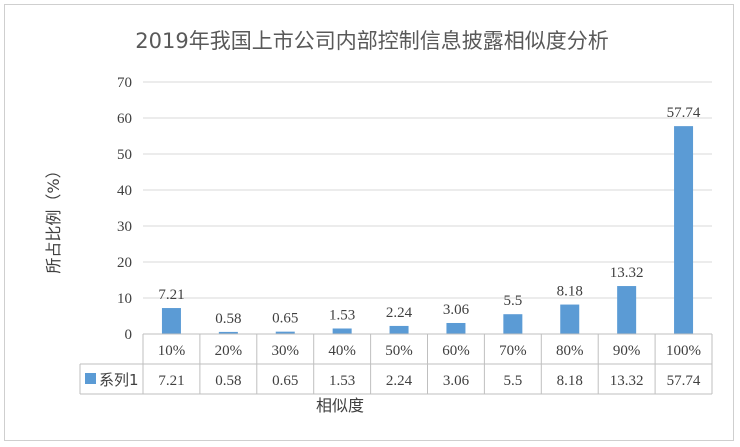 The image size is (740, 447). Describe the element at coordinates (627, 273) in the screenshot. I see `data-label: 13.32` at that location.